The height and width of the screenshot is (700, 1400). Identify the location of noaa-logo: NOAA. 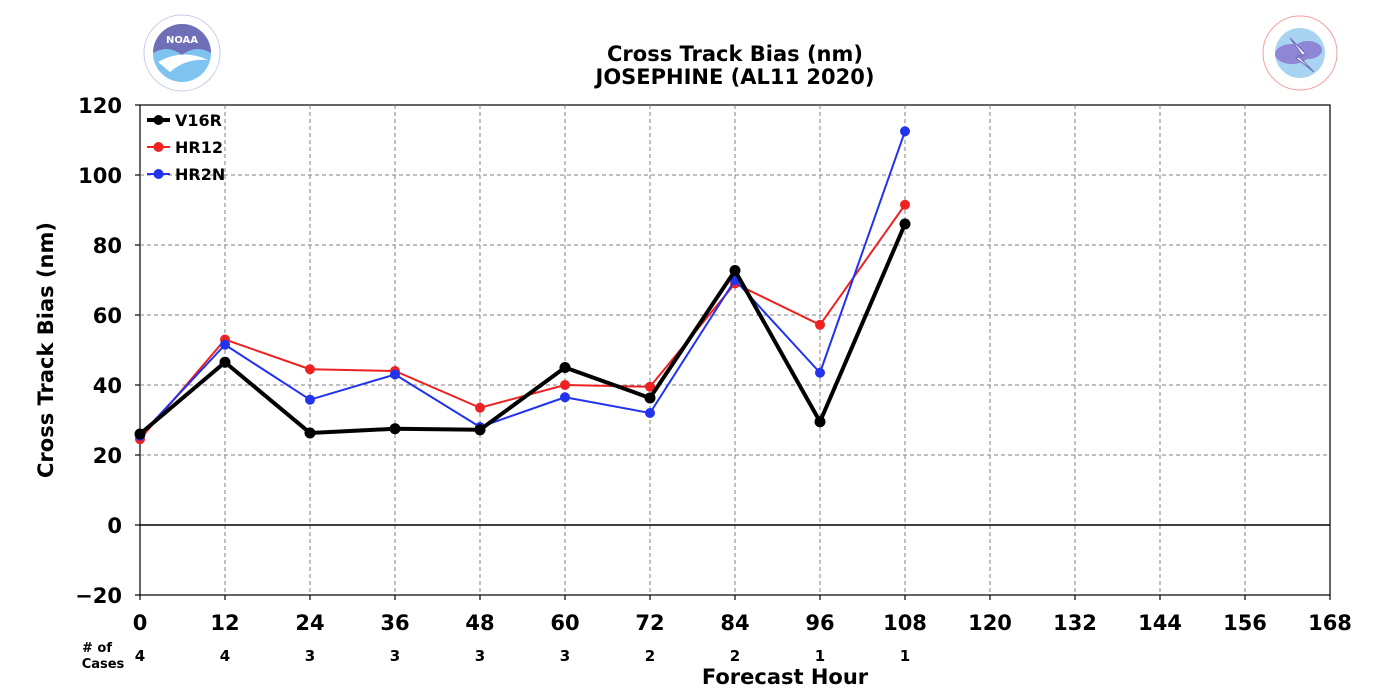
(182, 53).